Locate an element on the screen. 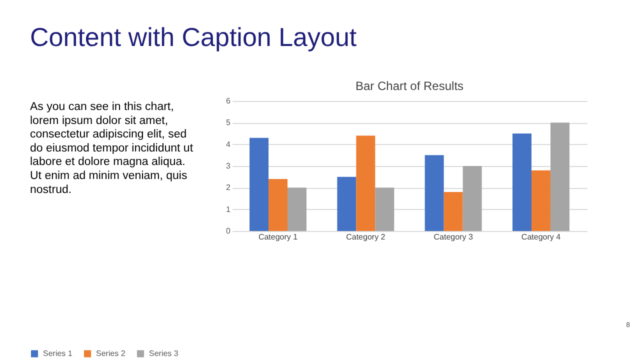  y-tick-label: 2 is located at coordinates (229, 187).